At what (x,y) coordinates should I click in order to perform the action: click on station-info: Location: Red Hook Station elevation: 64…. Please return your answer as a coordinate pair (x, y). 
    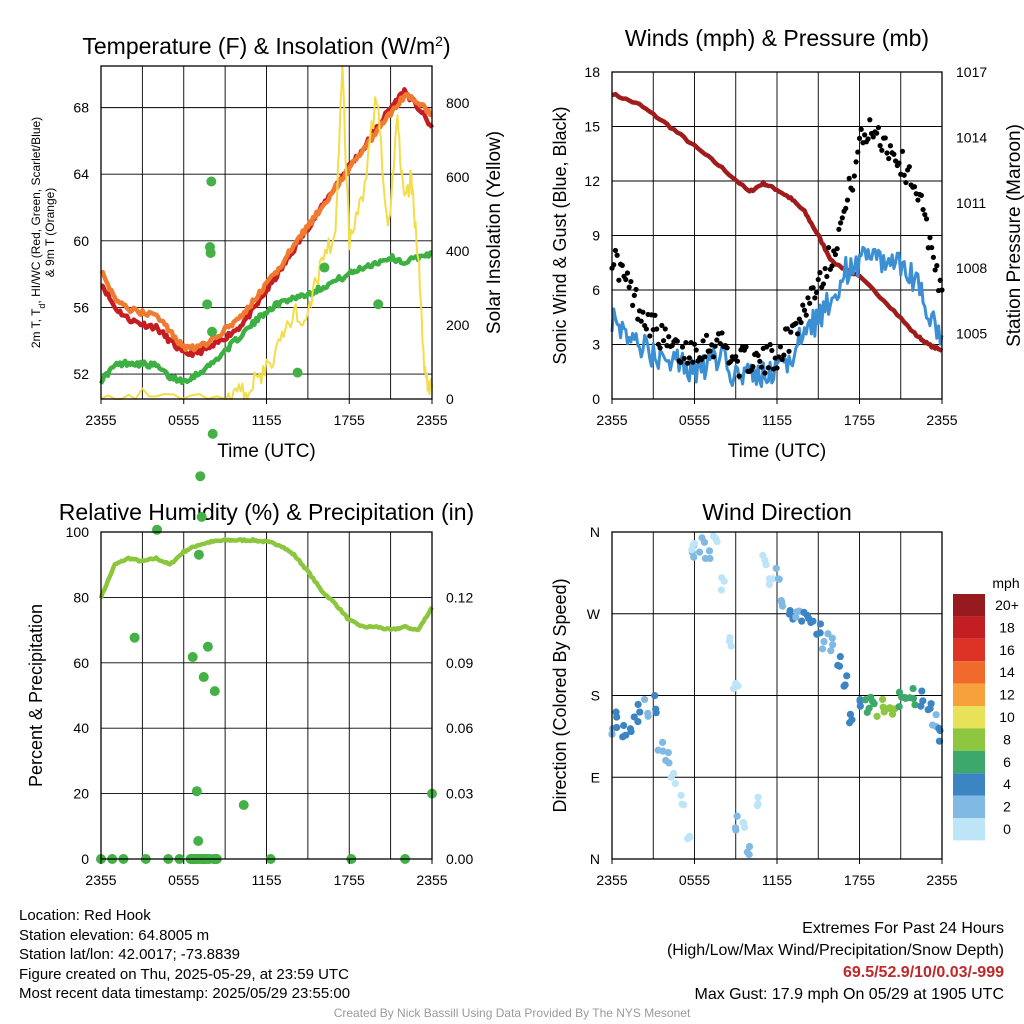
    Looking at the image, I should click on (184, 955).